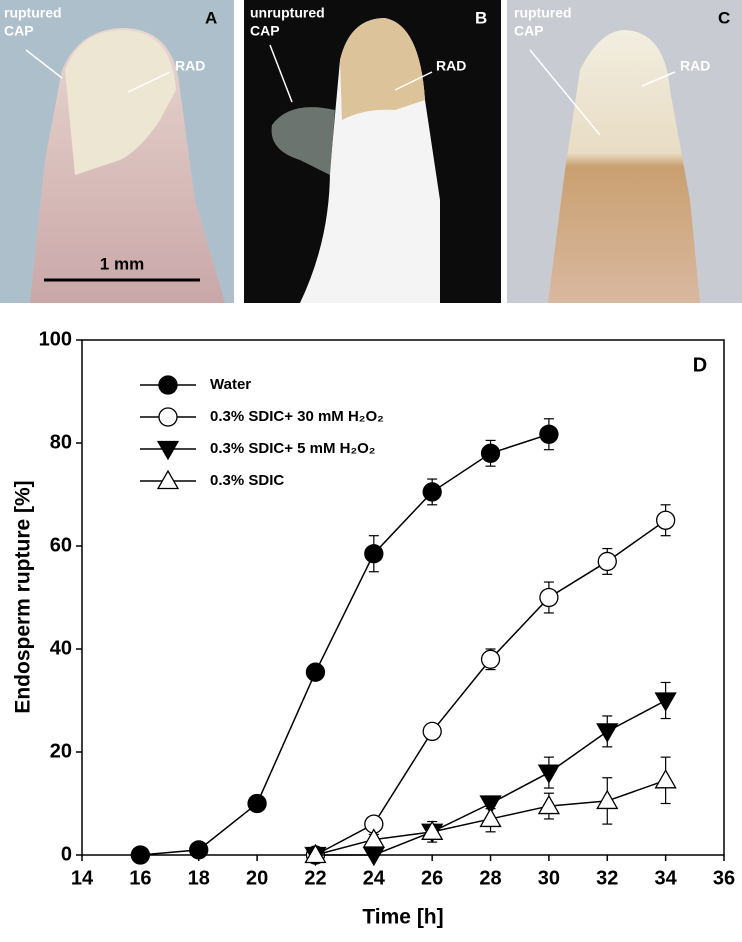 The image size is (742, 942). What do you see at coordinates (292, 448) in the screenshot?
I see `legend-label: 0.3% SDIC+ 5 mM H₂O₂` at bounding box center [292, 448].